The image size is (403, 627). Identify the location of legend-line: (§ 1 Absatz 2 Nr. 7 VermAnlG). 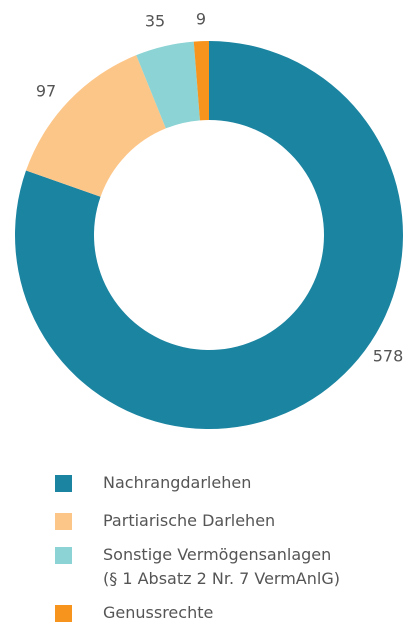
(221, 578).